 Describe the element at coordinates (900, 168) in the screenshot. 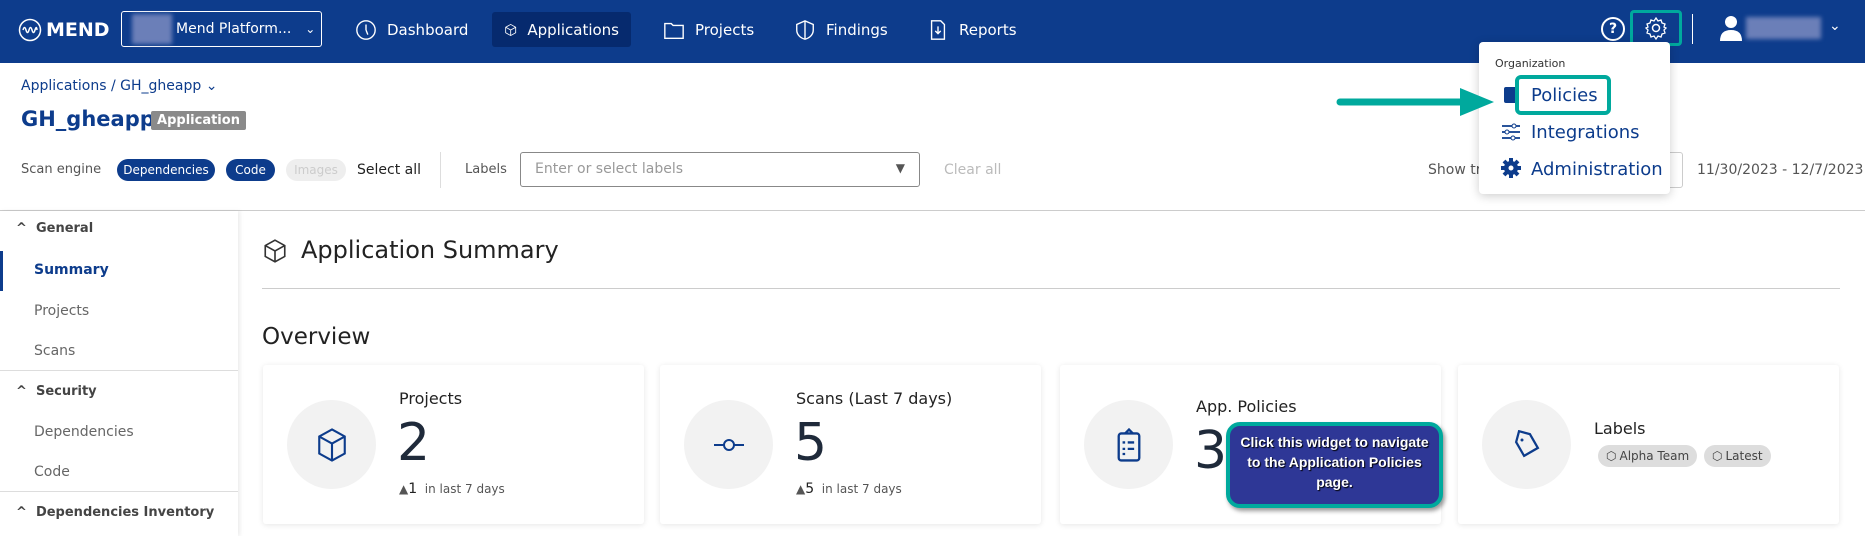

I see `dropdown-arrow-icon: ▼` at that location.